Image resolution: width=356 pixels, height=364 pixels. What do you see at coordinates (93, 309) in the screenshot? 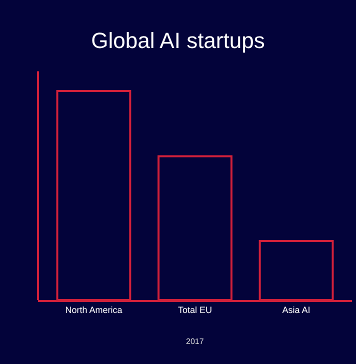
I see `x-tick-label: North America` at bounding box center [93, 309].